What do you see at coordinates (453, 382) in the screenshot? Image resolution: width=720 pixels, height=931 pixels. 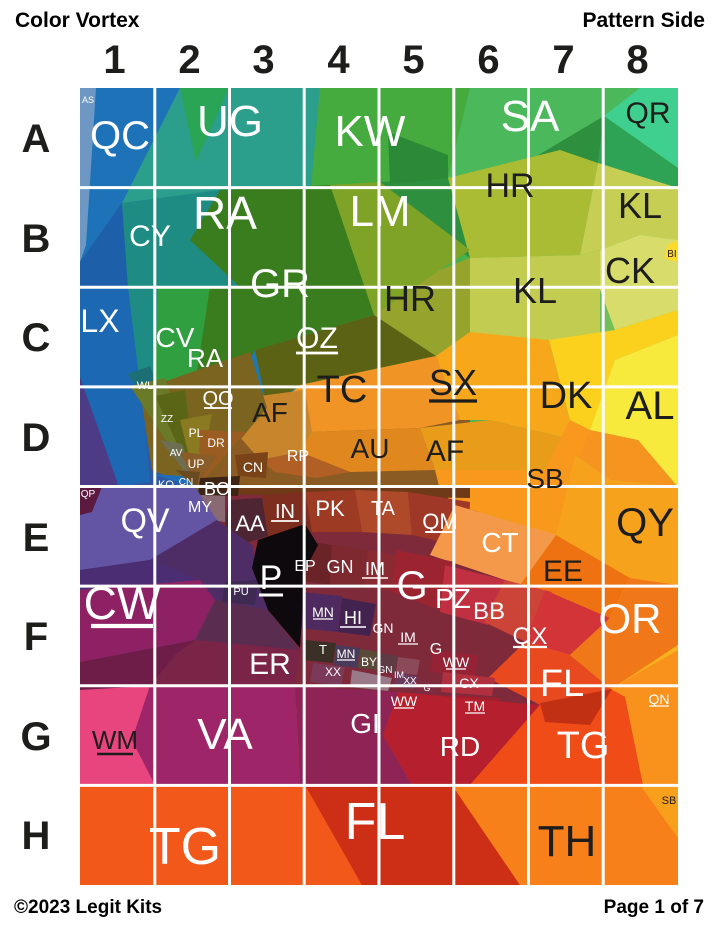 I see `svg-text: SX` at bounding box center [453, 382].